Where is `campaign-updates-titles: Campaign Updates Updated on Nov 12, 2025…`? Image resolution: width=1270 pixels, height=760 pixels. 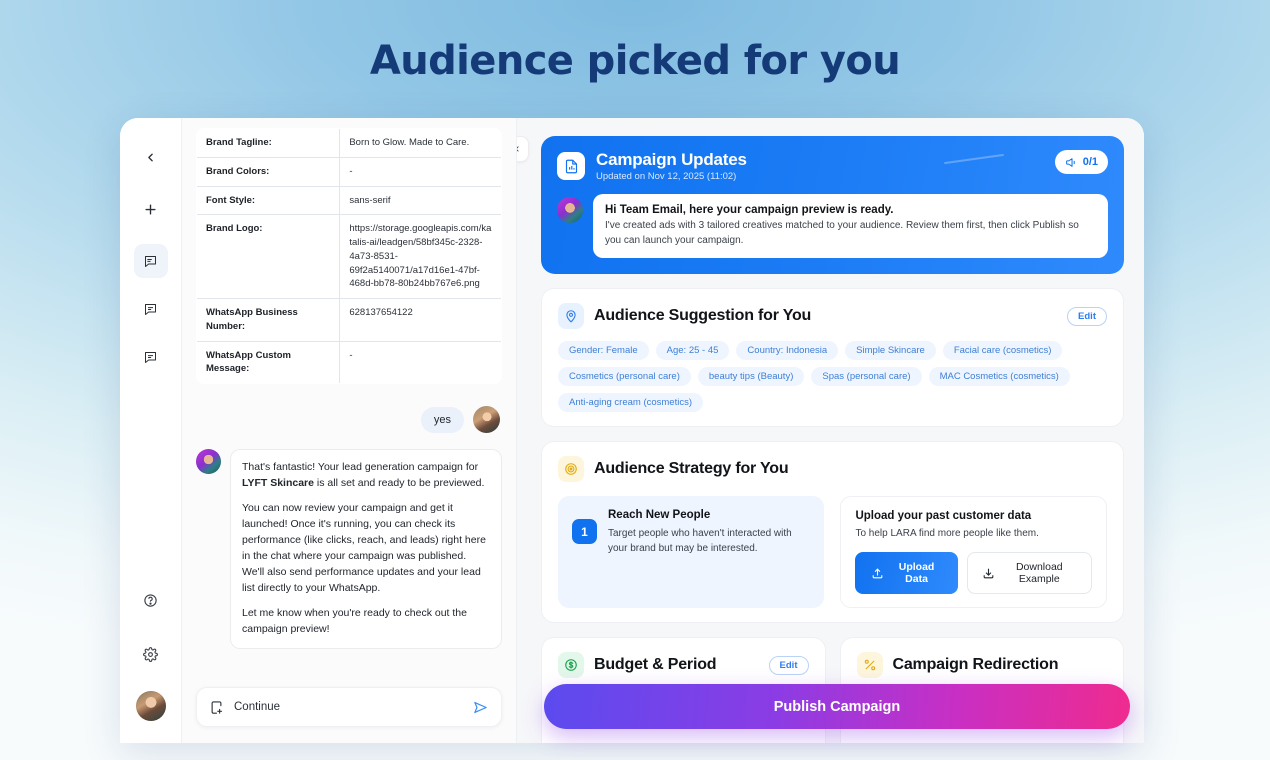 campaign-updates-titles: Campaign Updates Updated on Nov 12, 2025… is located at coordinates (671, 166).